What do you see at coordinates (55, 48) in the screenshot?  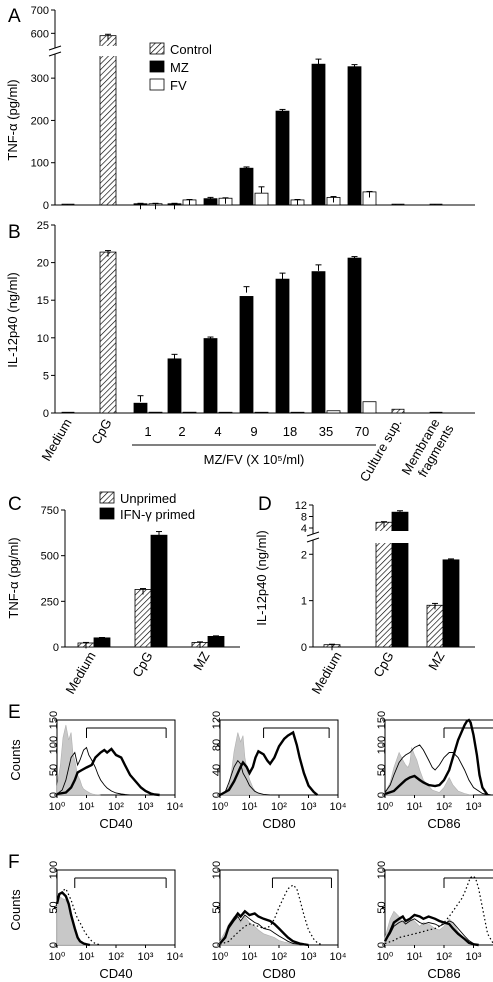 I see `panel-a-axis-break` at bounding box center [55, 48].